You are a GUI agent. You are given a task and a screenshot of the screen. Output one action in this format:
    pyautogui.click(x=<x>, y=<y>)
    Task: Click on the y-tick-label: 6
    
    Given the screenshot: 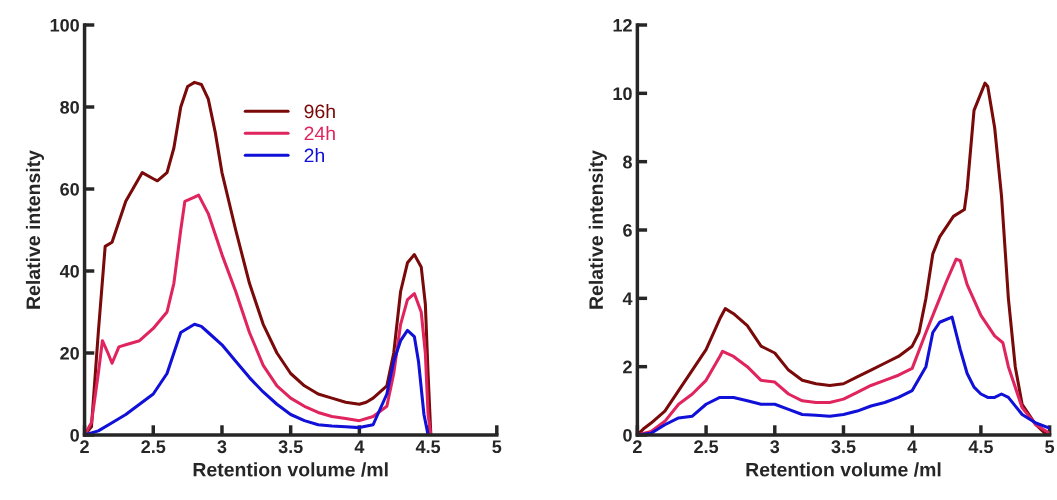 What is the action you would take?
    pyautogui.click(x=627, y=230)
    